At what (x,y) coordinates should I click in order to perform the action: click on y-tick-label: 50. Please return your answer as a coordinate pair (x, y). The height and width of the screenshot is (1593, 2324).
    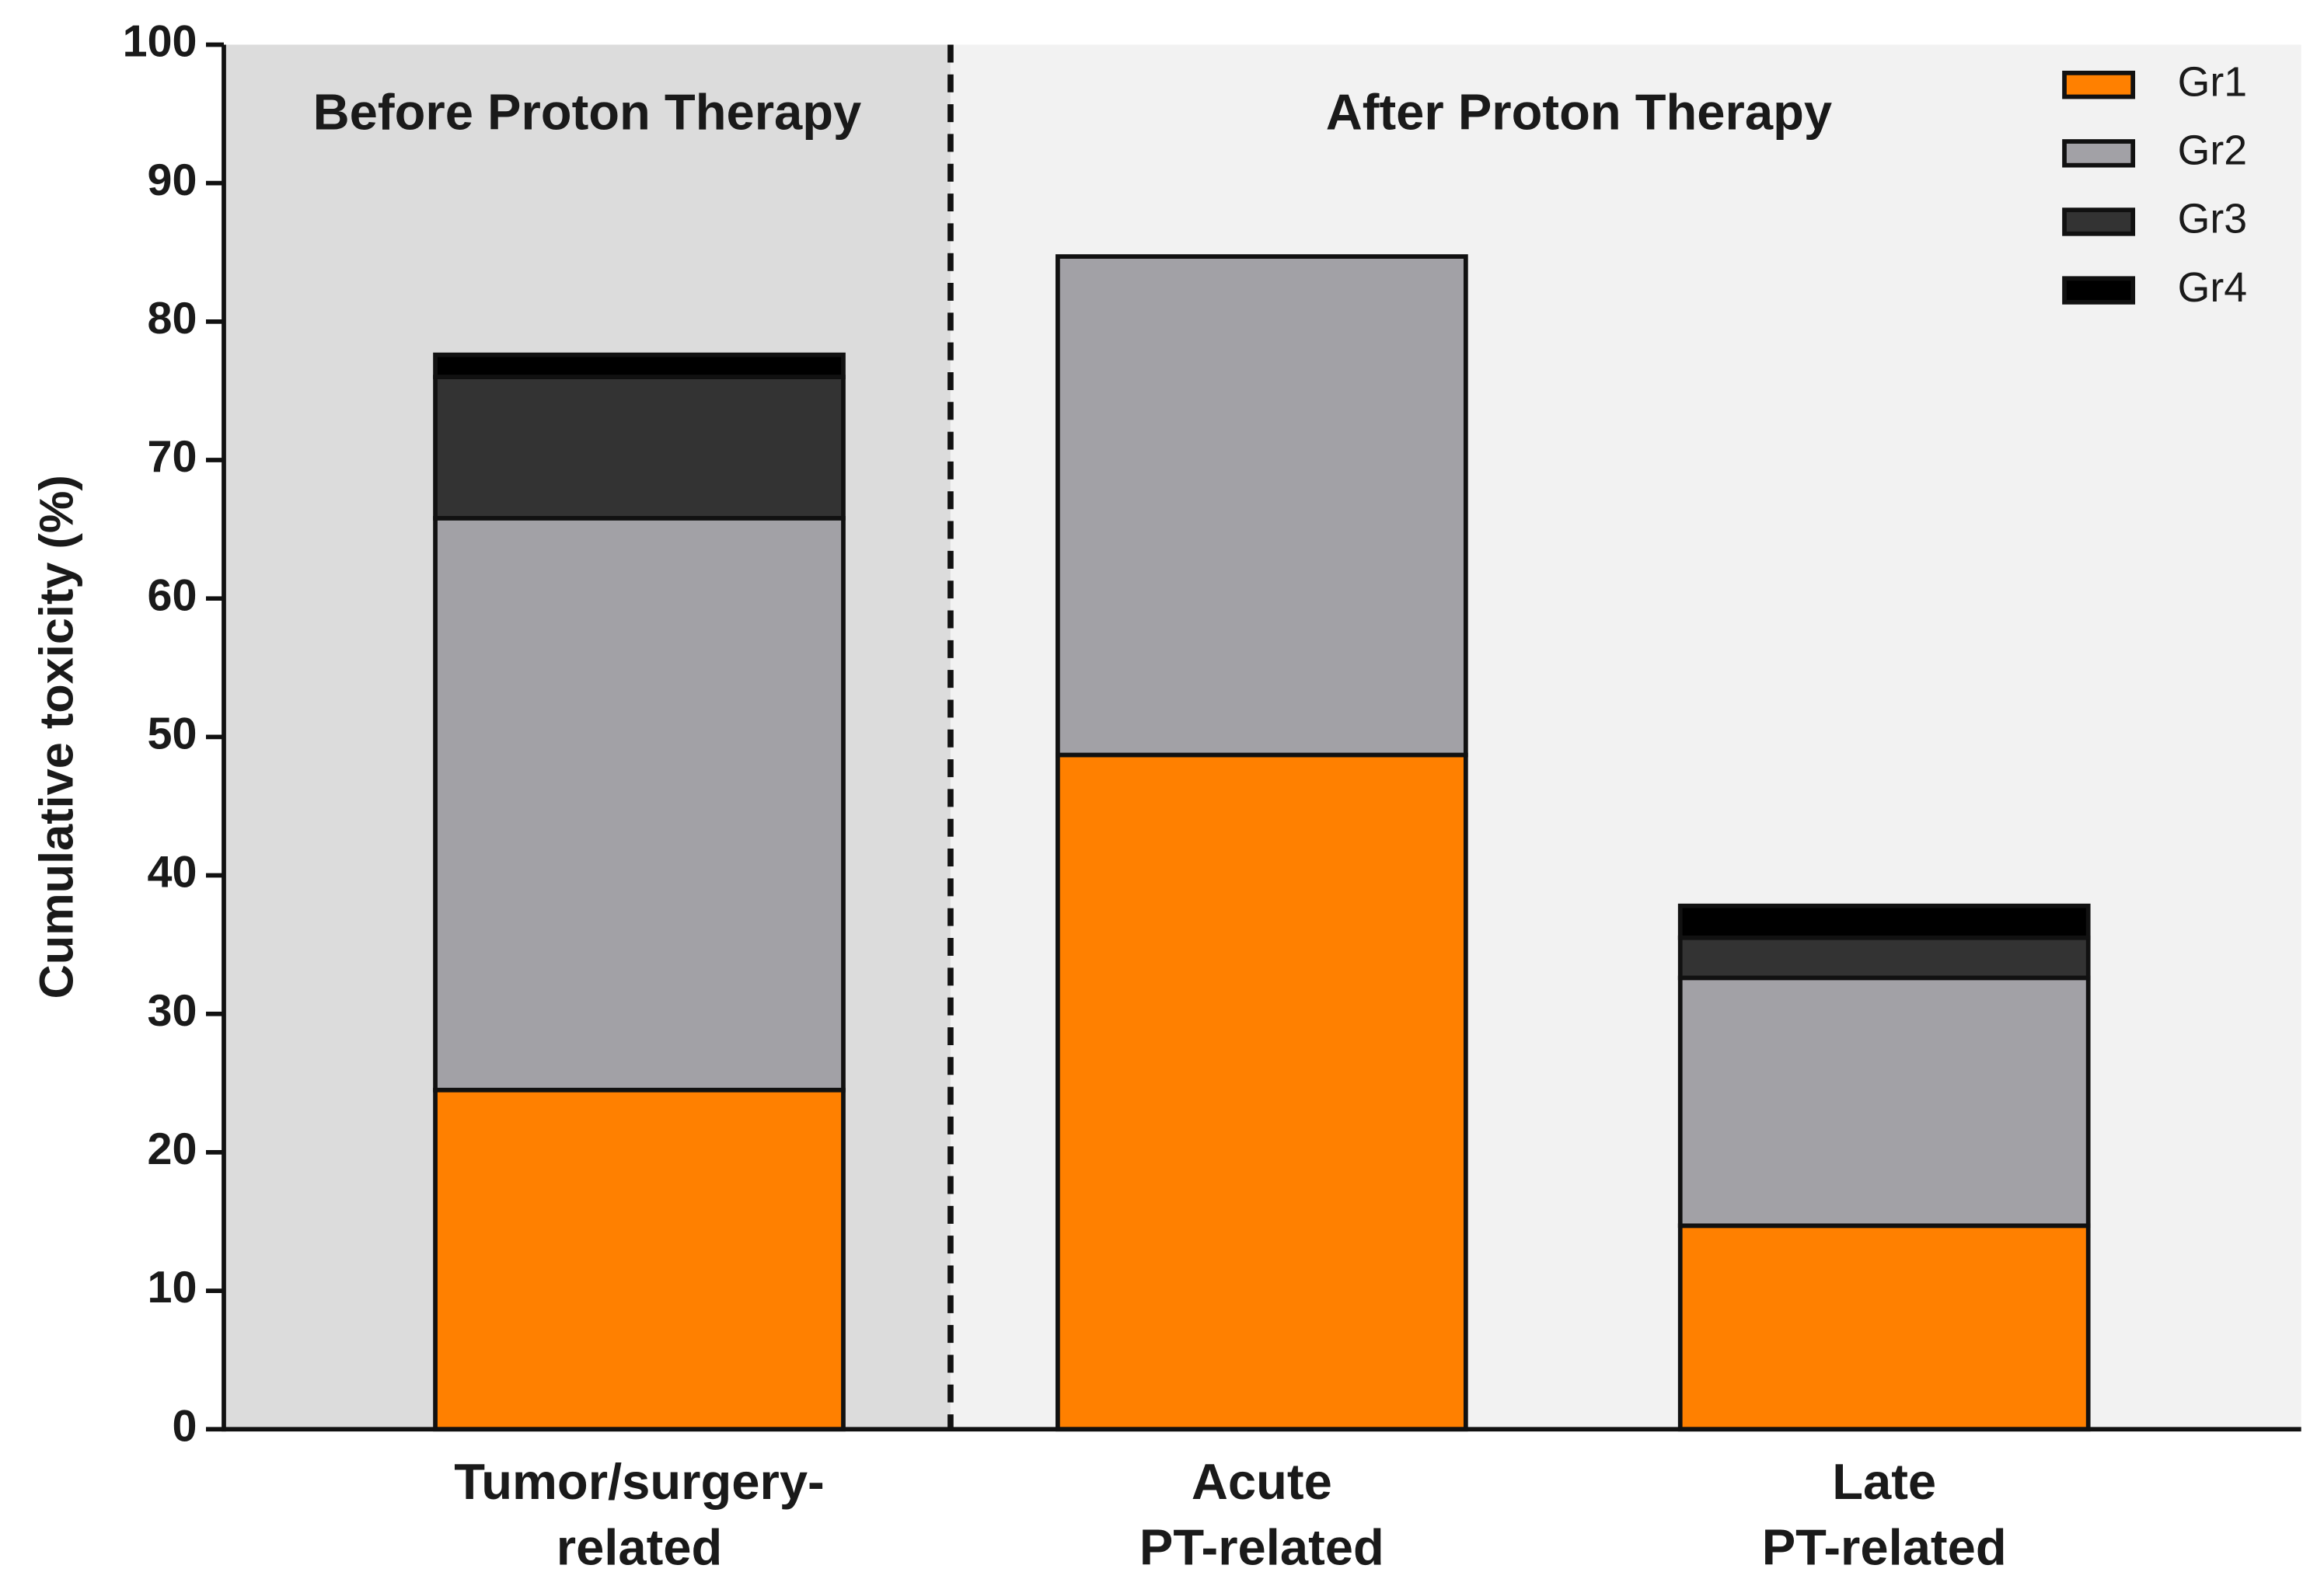
    Looking at the image, I should click on (172, 734).